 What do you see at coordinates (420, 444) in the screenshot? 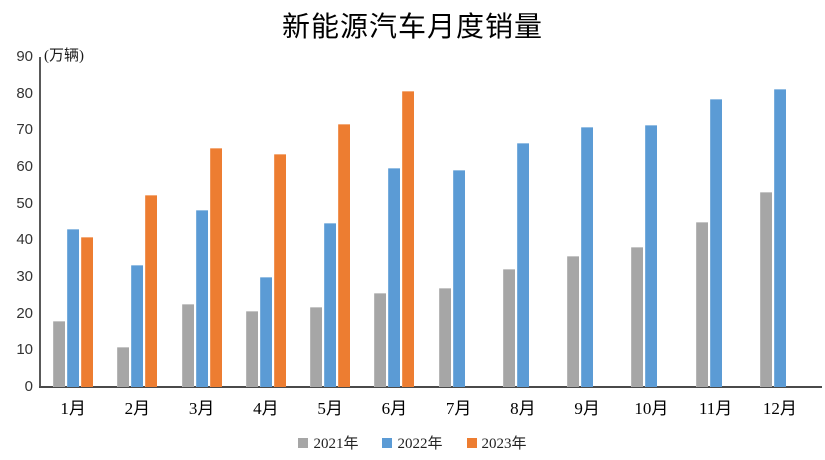
I see `legend-label: 2022年` at bounding box center [420, 444].